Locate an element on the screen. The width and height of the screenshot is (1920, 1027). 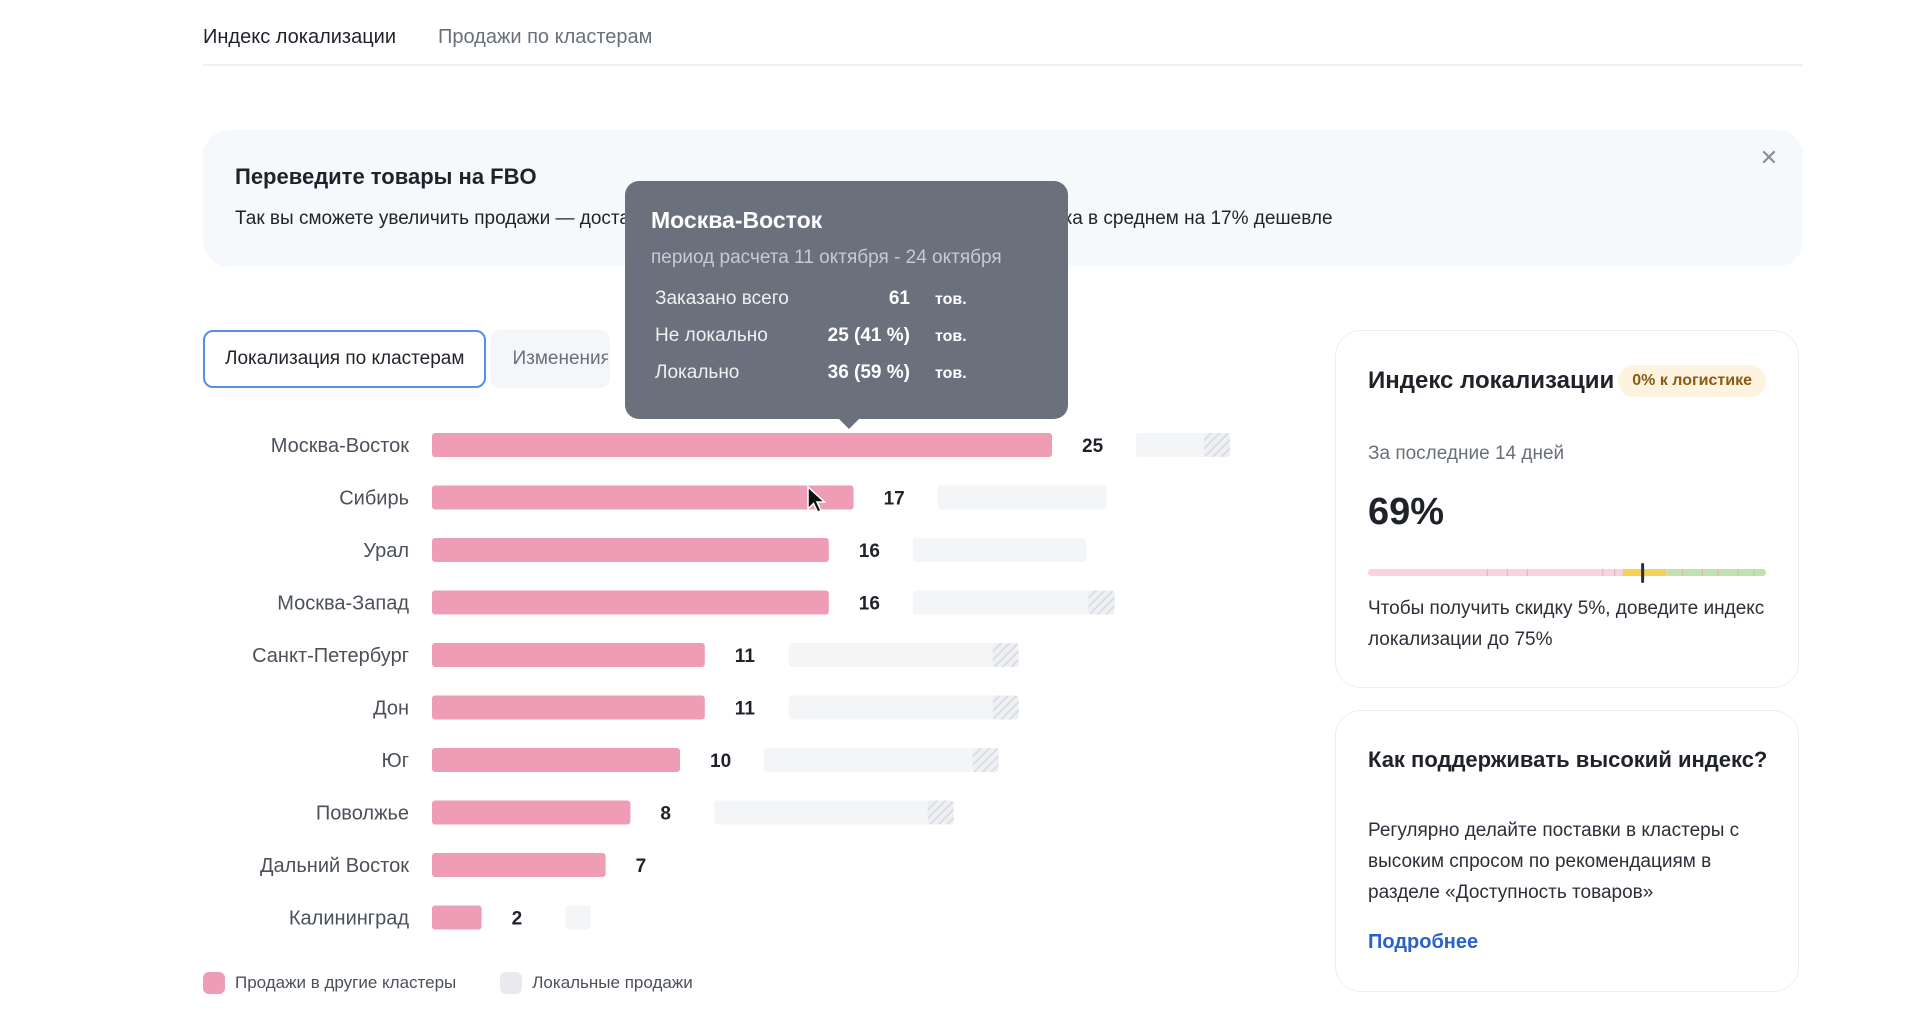
chart-row: Урал 16 is located at coordinates (725, 550).